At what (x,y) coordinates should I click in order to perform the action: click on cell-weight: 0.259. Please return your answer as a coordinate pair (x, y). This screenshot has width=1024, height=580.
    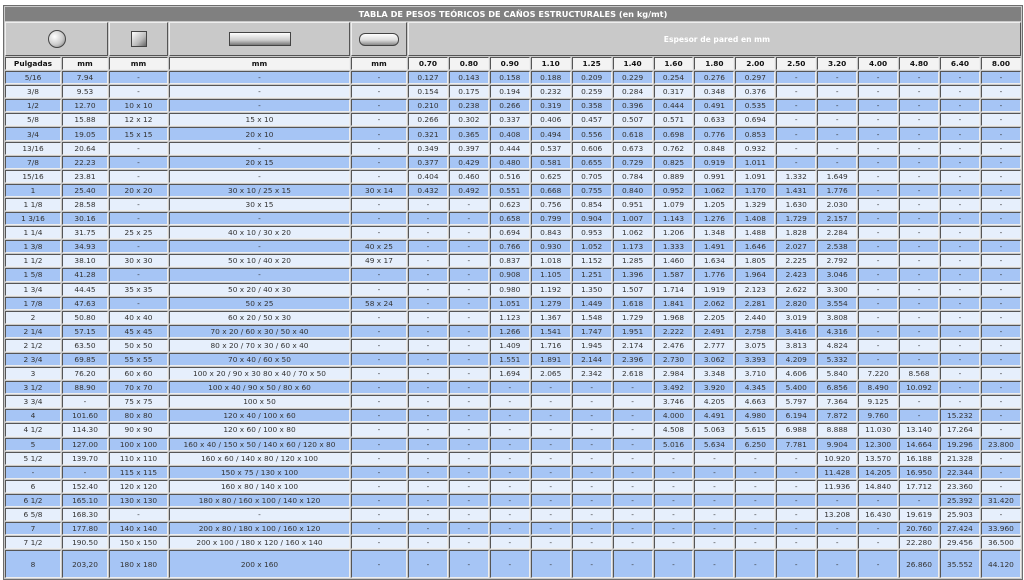
    Looking at the image, I should click on (591, 92).